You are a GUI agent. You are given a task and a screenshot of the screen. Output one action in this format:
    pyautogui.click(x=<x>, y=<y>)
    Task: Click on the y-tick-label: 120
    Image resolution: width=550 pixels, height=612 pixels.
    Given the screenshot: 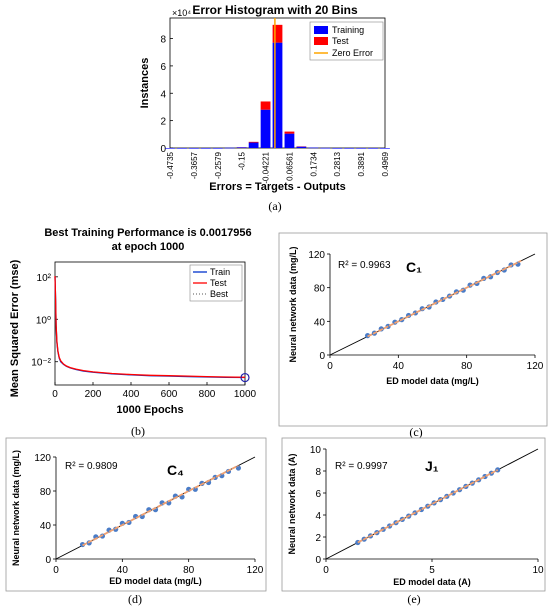 What is the action you would take?
    pyautogui.click(x=316, y=255)
    